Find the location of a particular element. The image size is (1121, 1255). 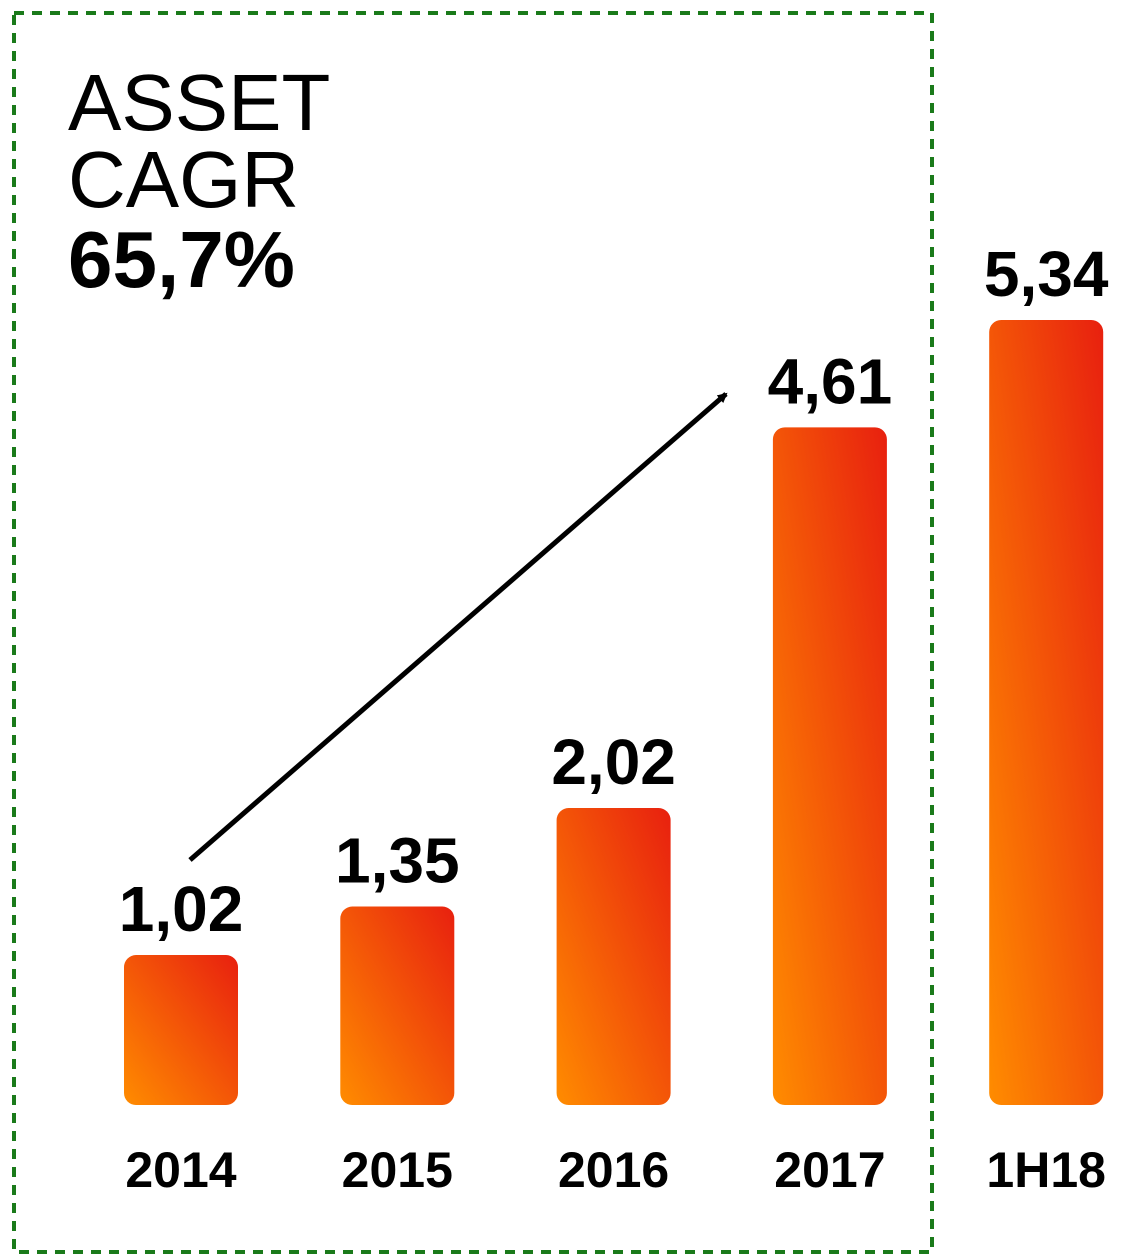

x-tick-label: 2017 is located at coordinates (829, 1170).